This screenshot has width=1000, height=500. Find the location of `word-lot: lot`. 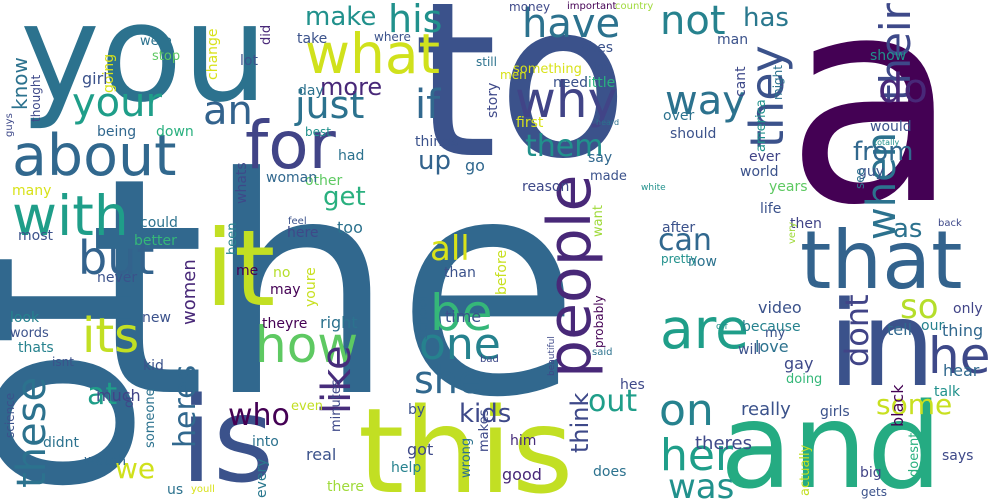

word-lot: lot is located at coordinates (249, 61).